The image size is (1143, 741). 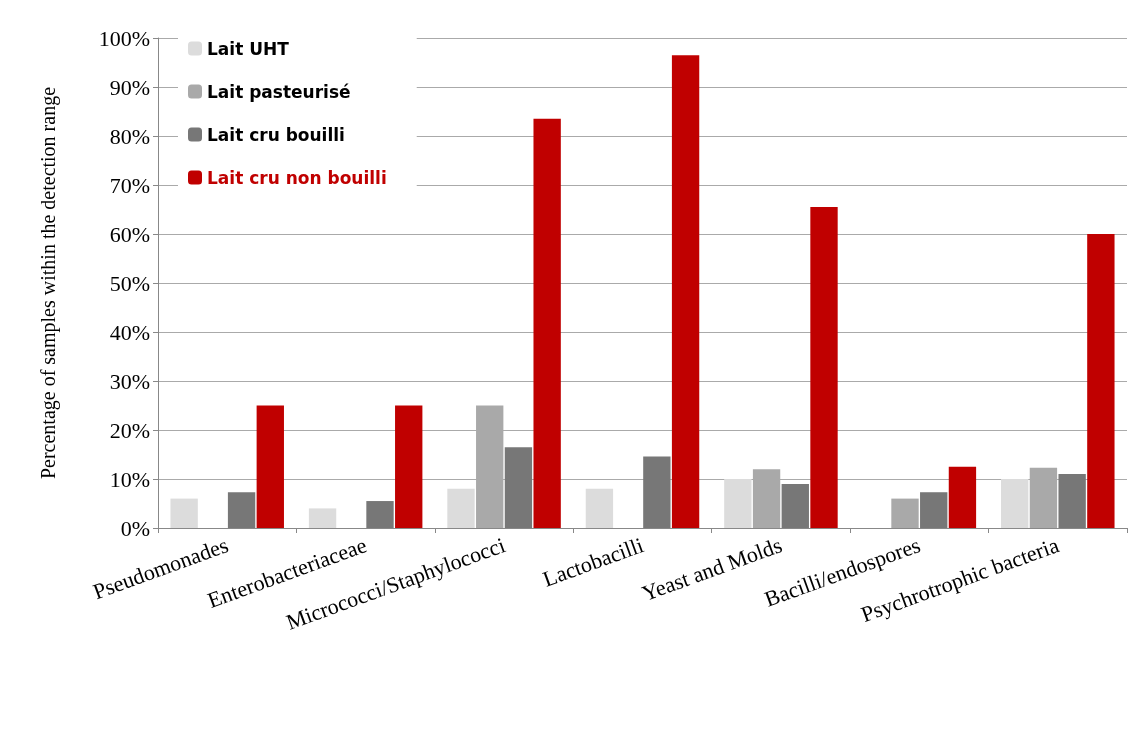 I want to click on y-tick-label: 50%, so click(x=129, y=283).